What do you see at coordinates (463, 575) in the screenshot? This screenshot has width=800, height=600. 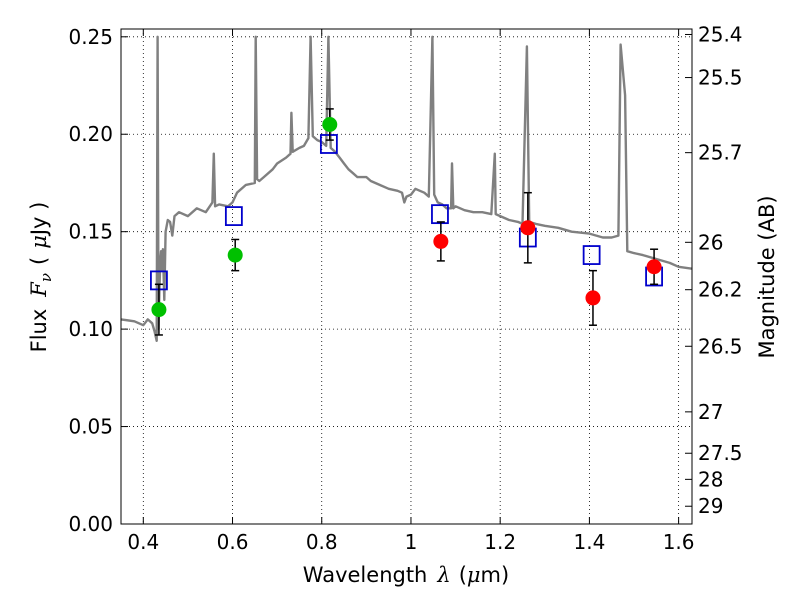 I see `x-axis-unit-open: (` at bounding box center [463, 575].